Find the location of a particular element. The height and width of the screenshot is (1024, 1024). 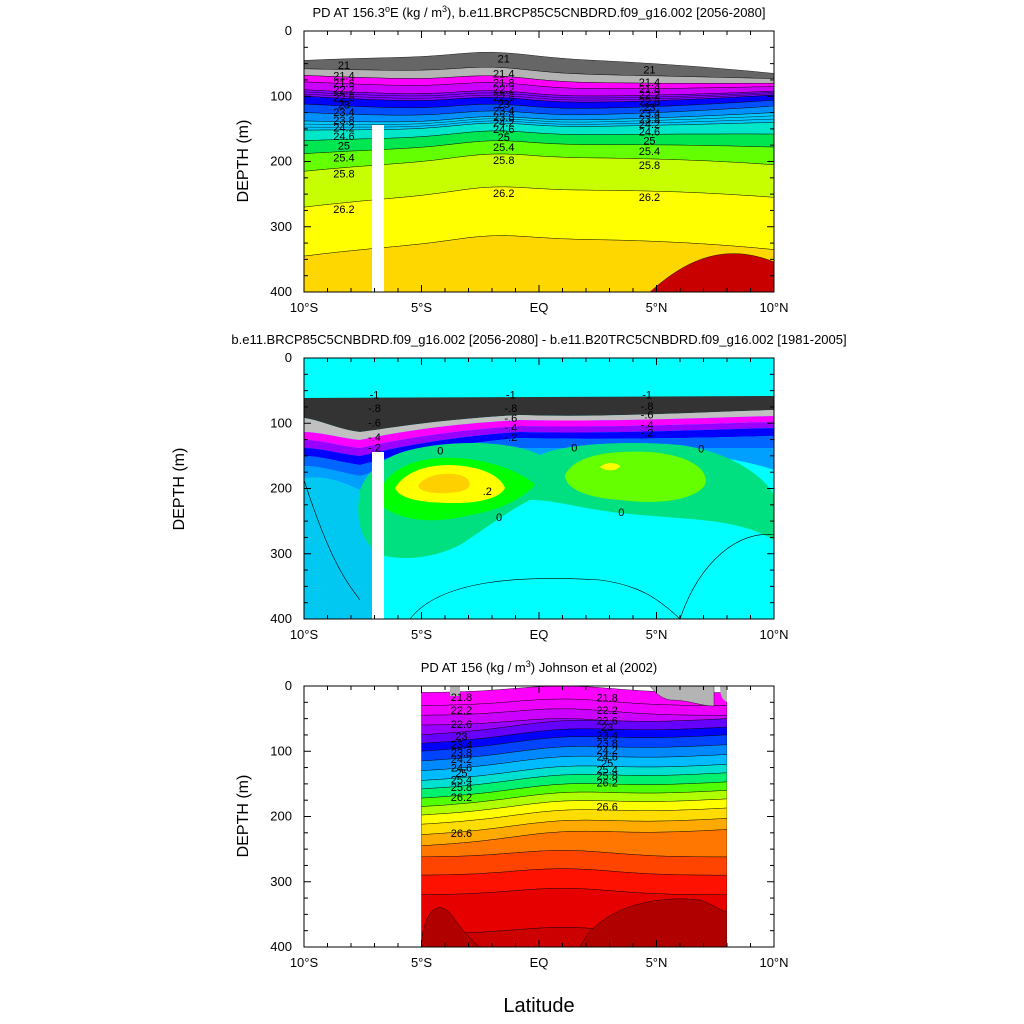

panel-2-ylabel: DEPTH (m) is located at coordinates (179, 489).